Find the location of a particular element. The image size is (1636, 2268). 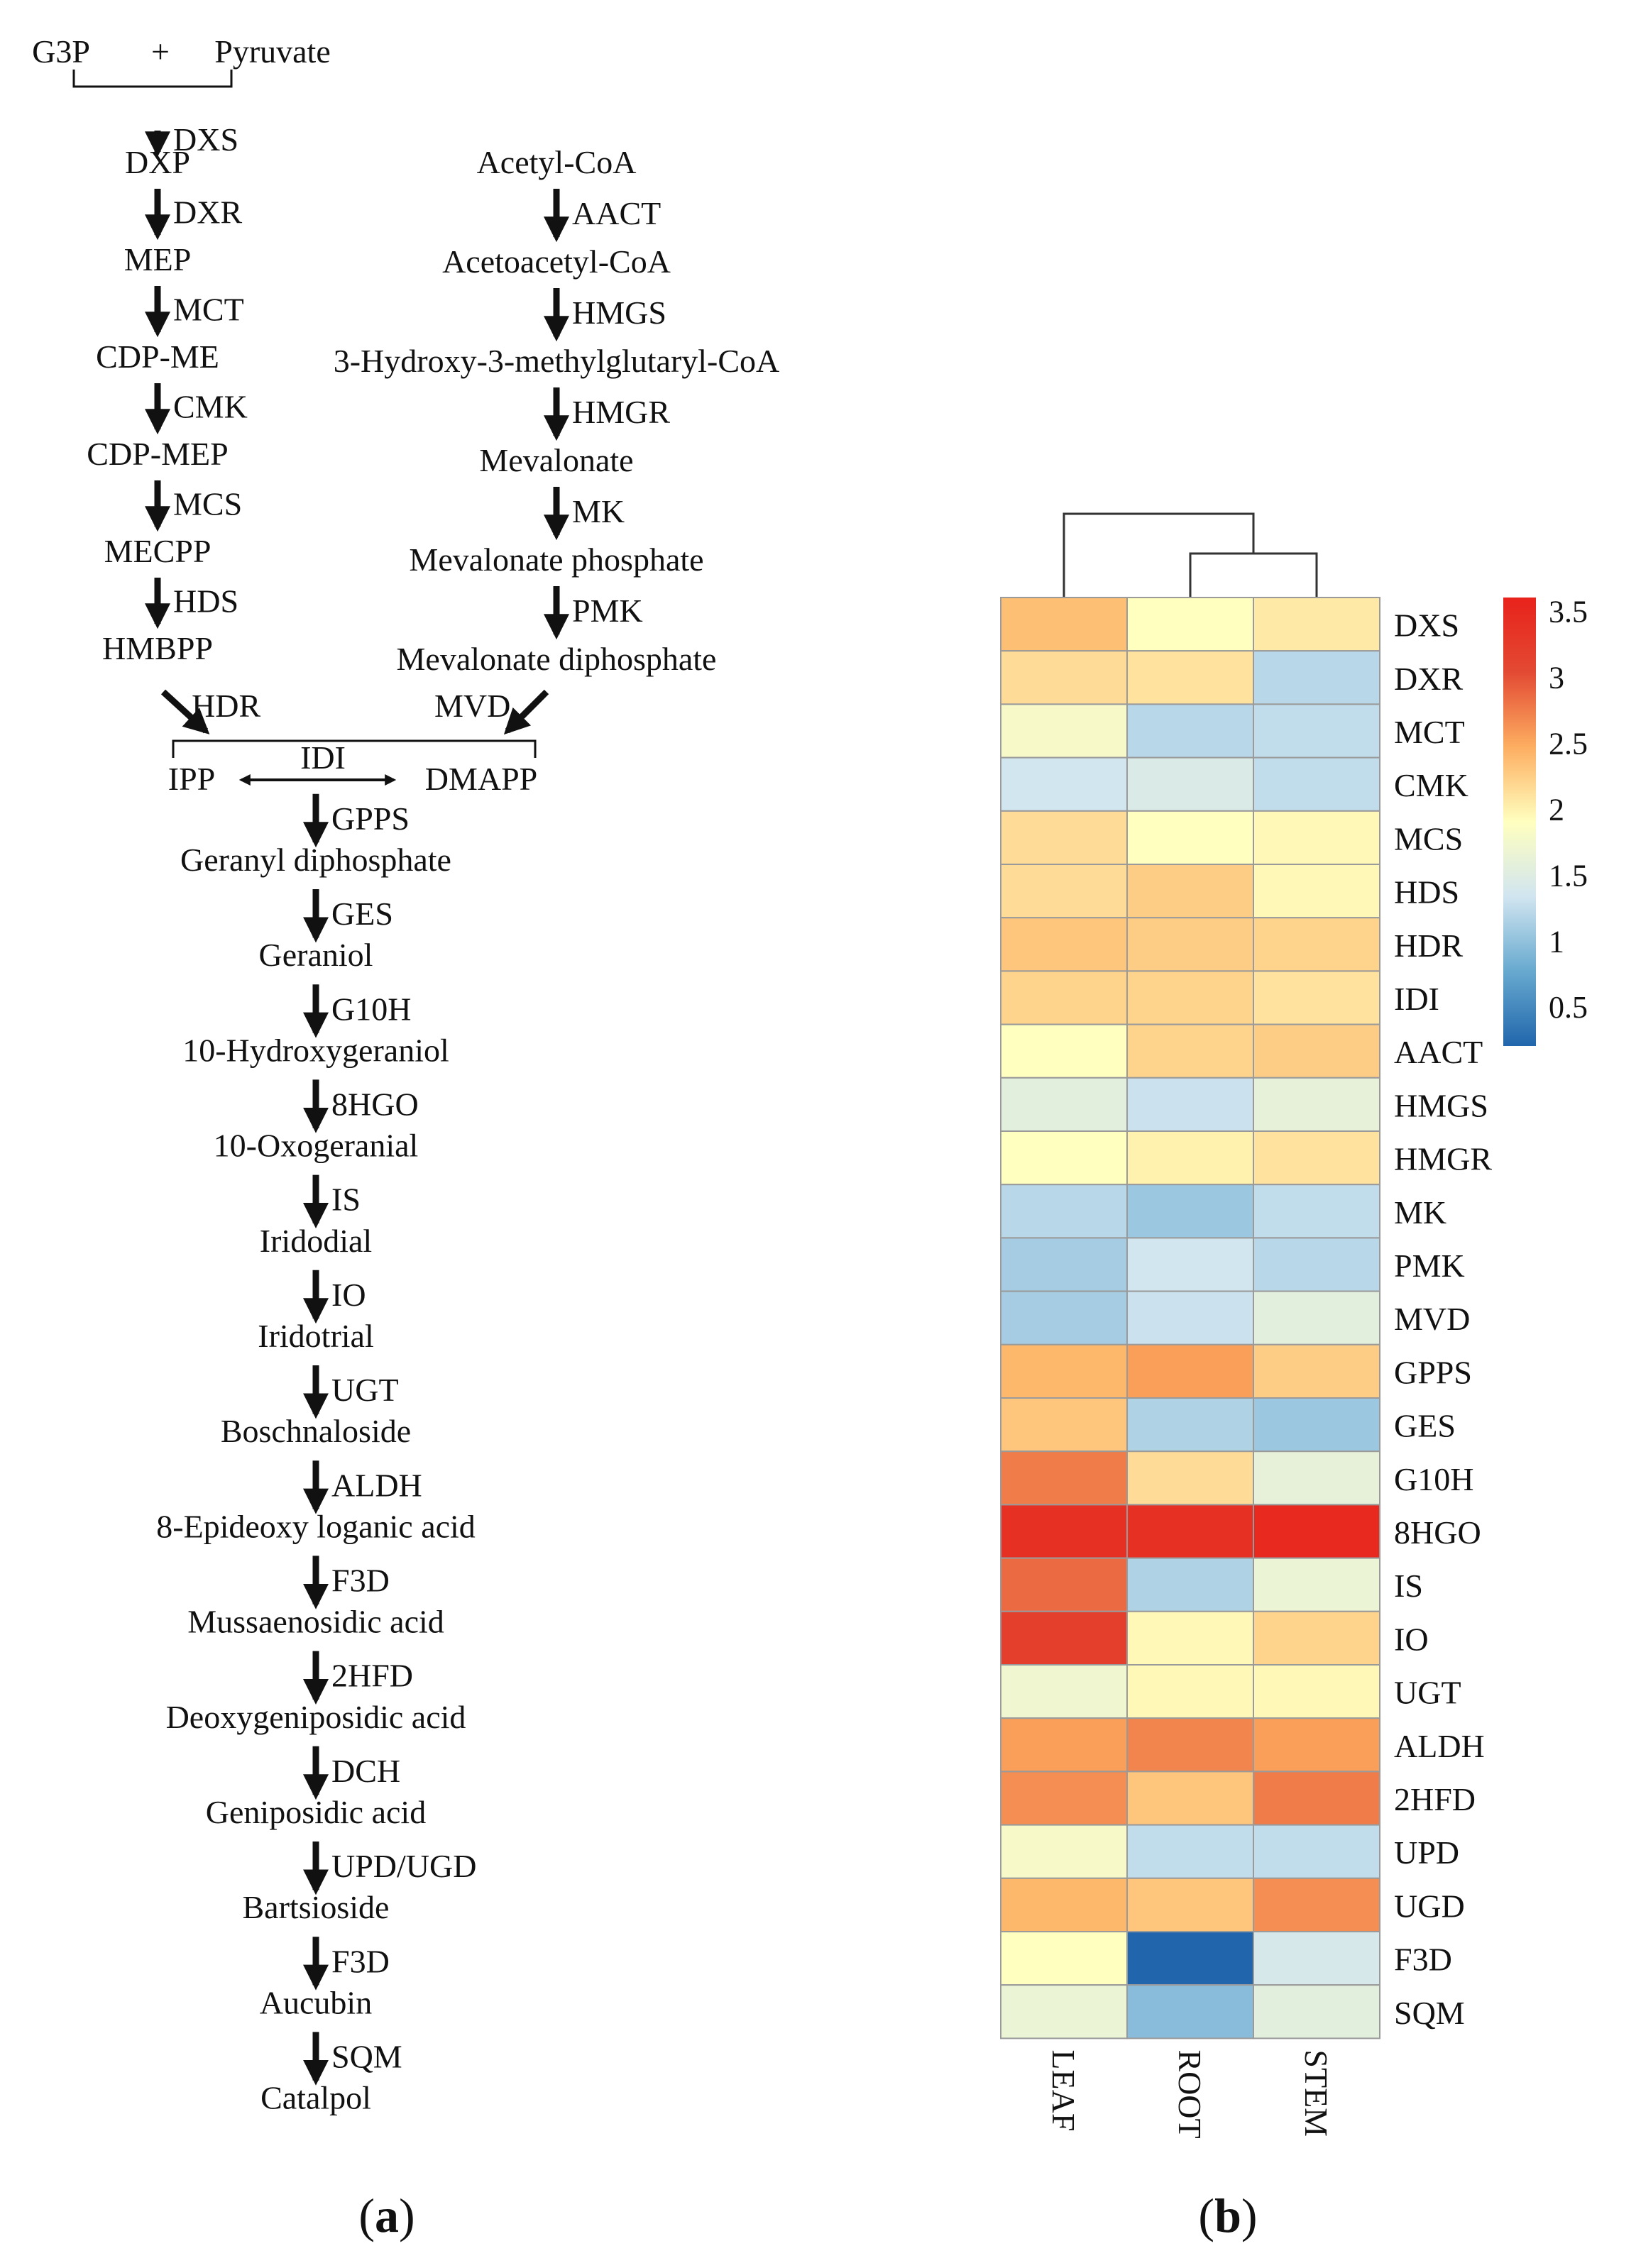

enzyme-pmk: PMK is located at coordinates (607, 611).